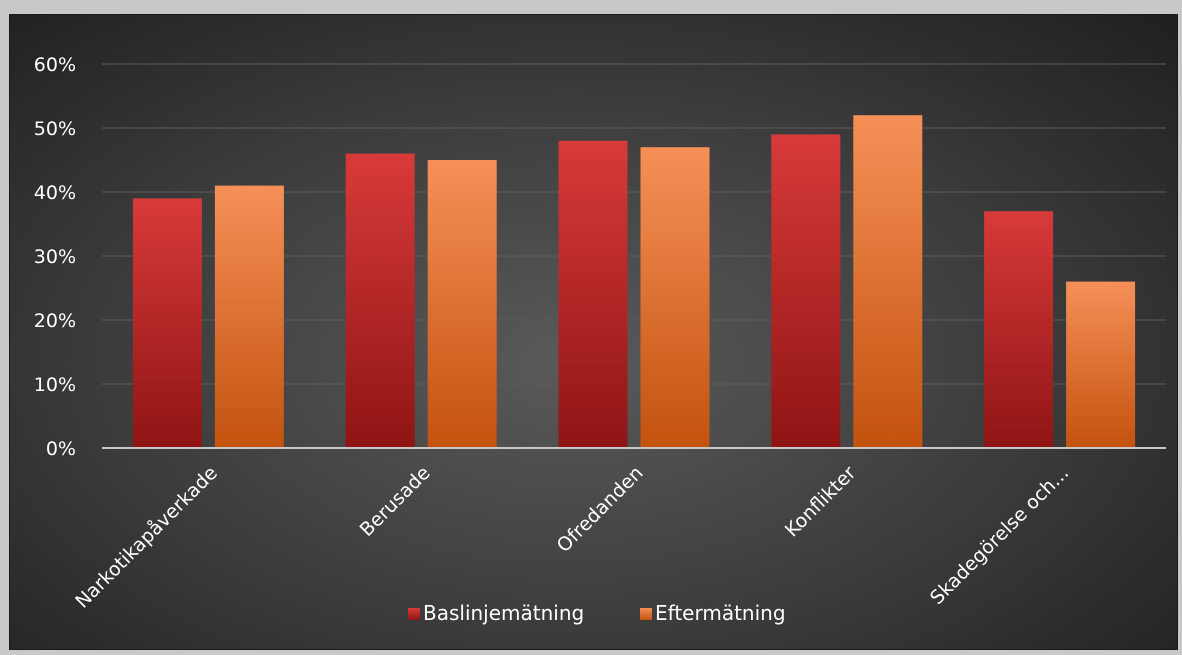 The image size is (1182, 655). I want to click on y-tick-label: 60%, so click(55, 65).